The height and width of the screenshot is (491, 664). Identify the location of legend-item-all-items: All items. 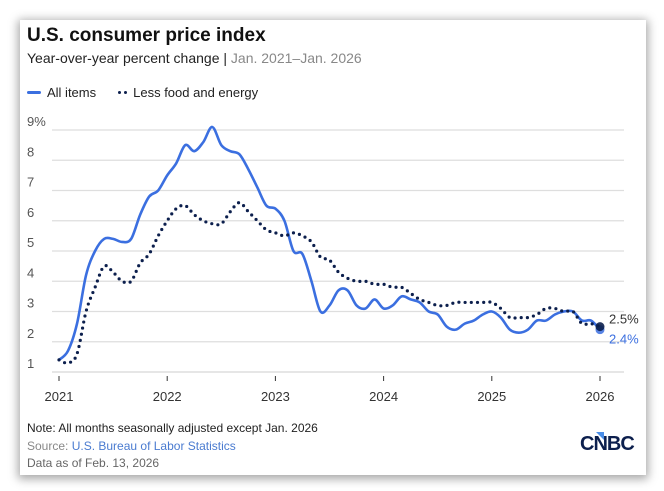
(61, 92).